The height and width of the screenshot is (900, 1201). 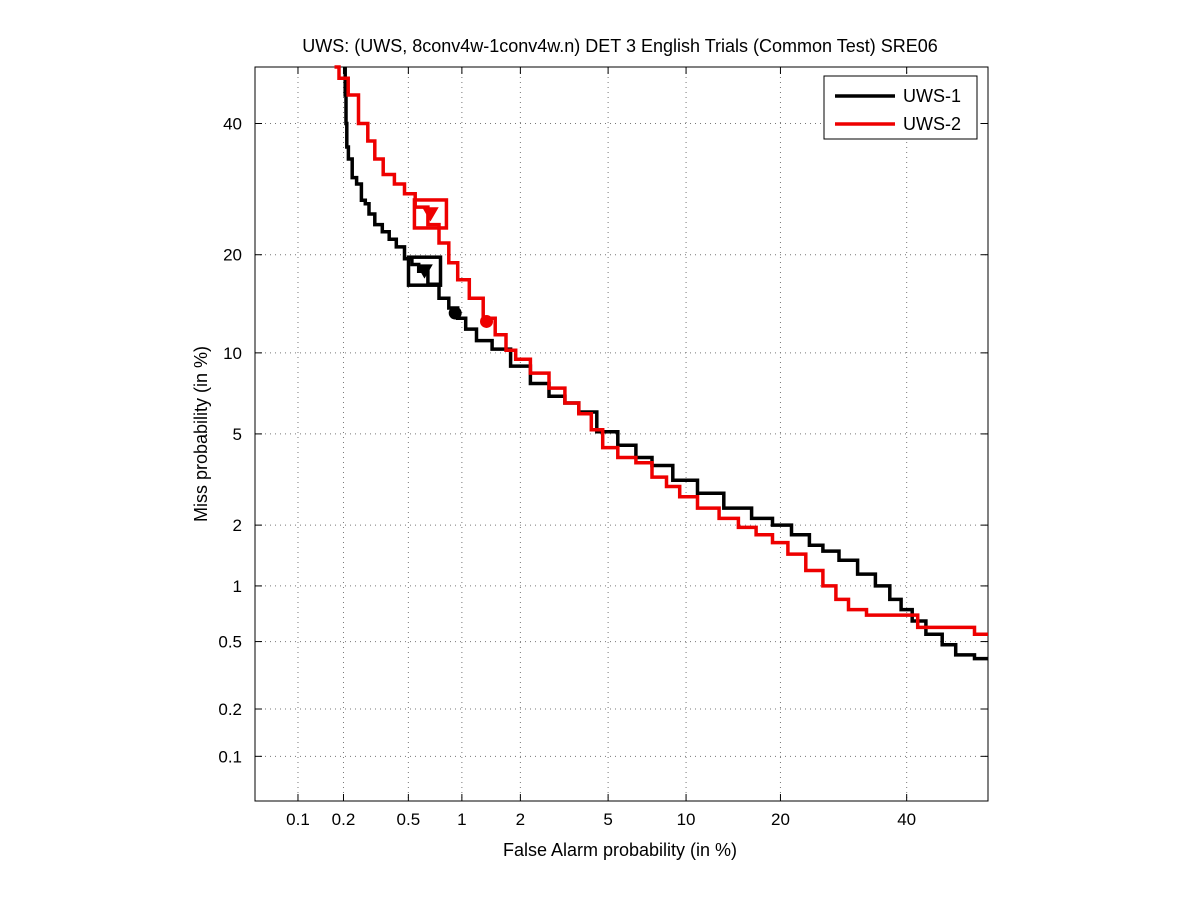 What do you see at coordinates (237, 586) in the screenshot?
I see `y-tick-label: 1` at bounding box center [237, 586].